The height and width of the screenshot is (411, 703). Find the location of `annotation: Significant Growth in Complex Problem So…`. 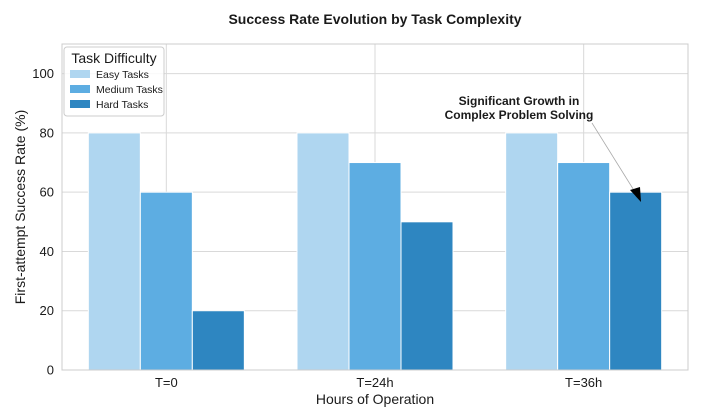

annotation: Significant Growth in Complex Problem So… is located at coordinates (543, 148).